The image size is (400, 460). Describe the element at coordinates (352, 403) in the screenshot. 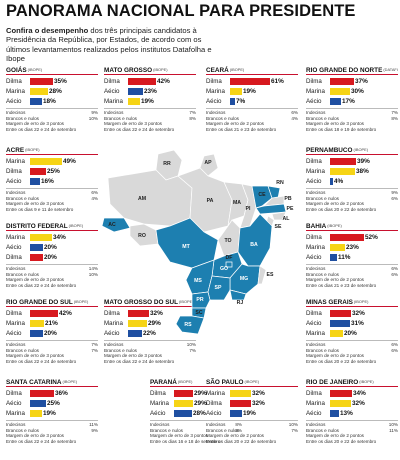

I see `candidate-rows: Dilma 34% Marina 32% Aécio 13%` at that location.